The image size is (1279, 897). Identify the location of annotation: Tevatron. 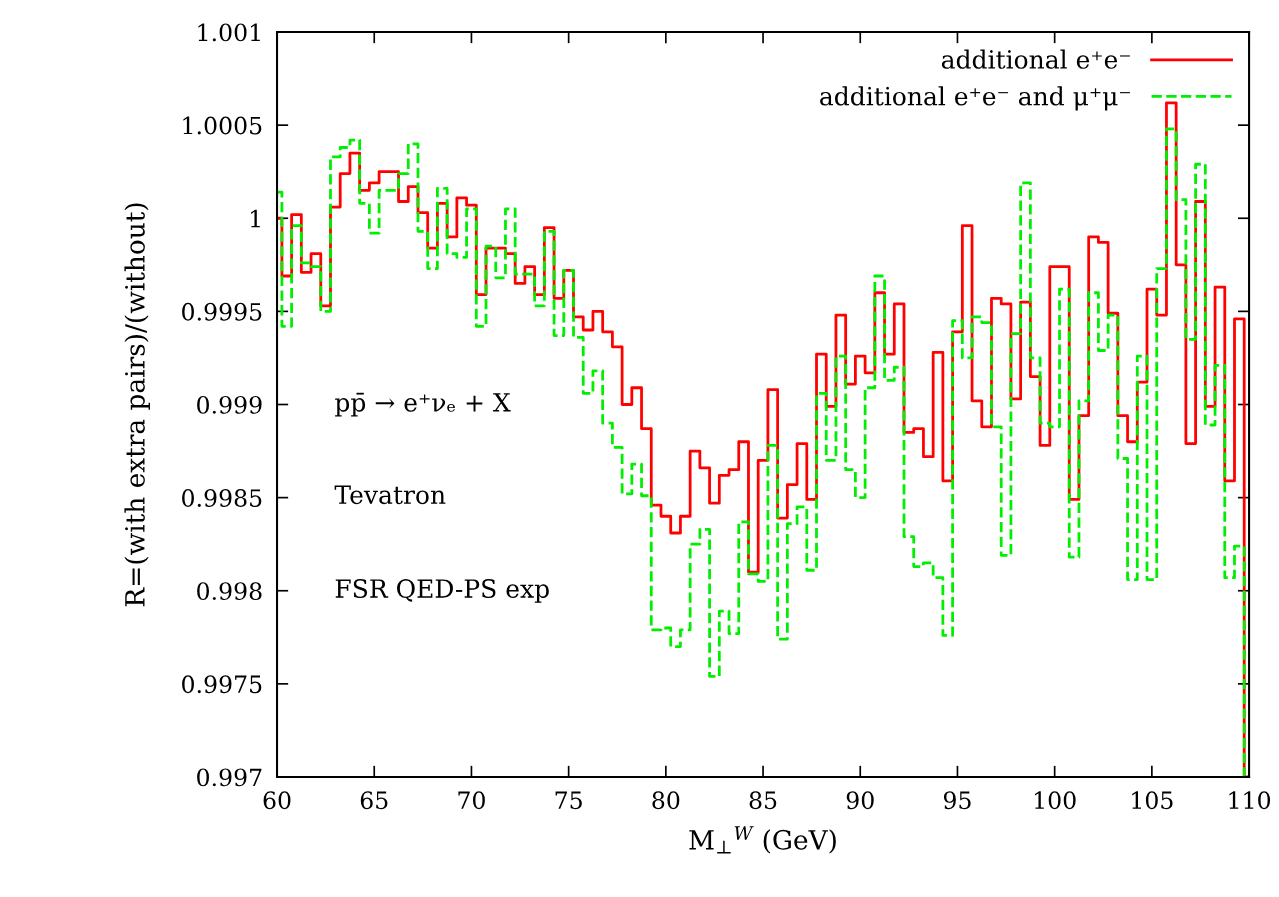
(390, 495).